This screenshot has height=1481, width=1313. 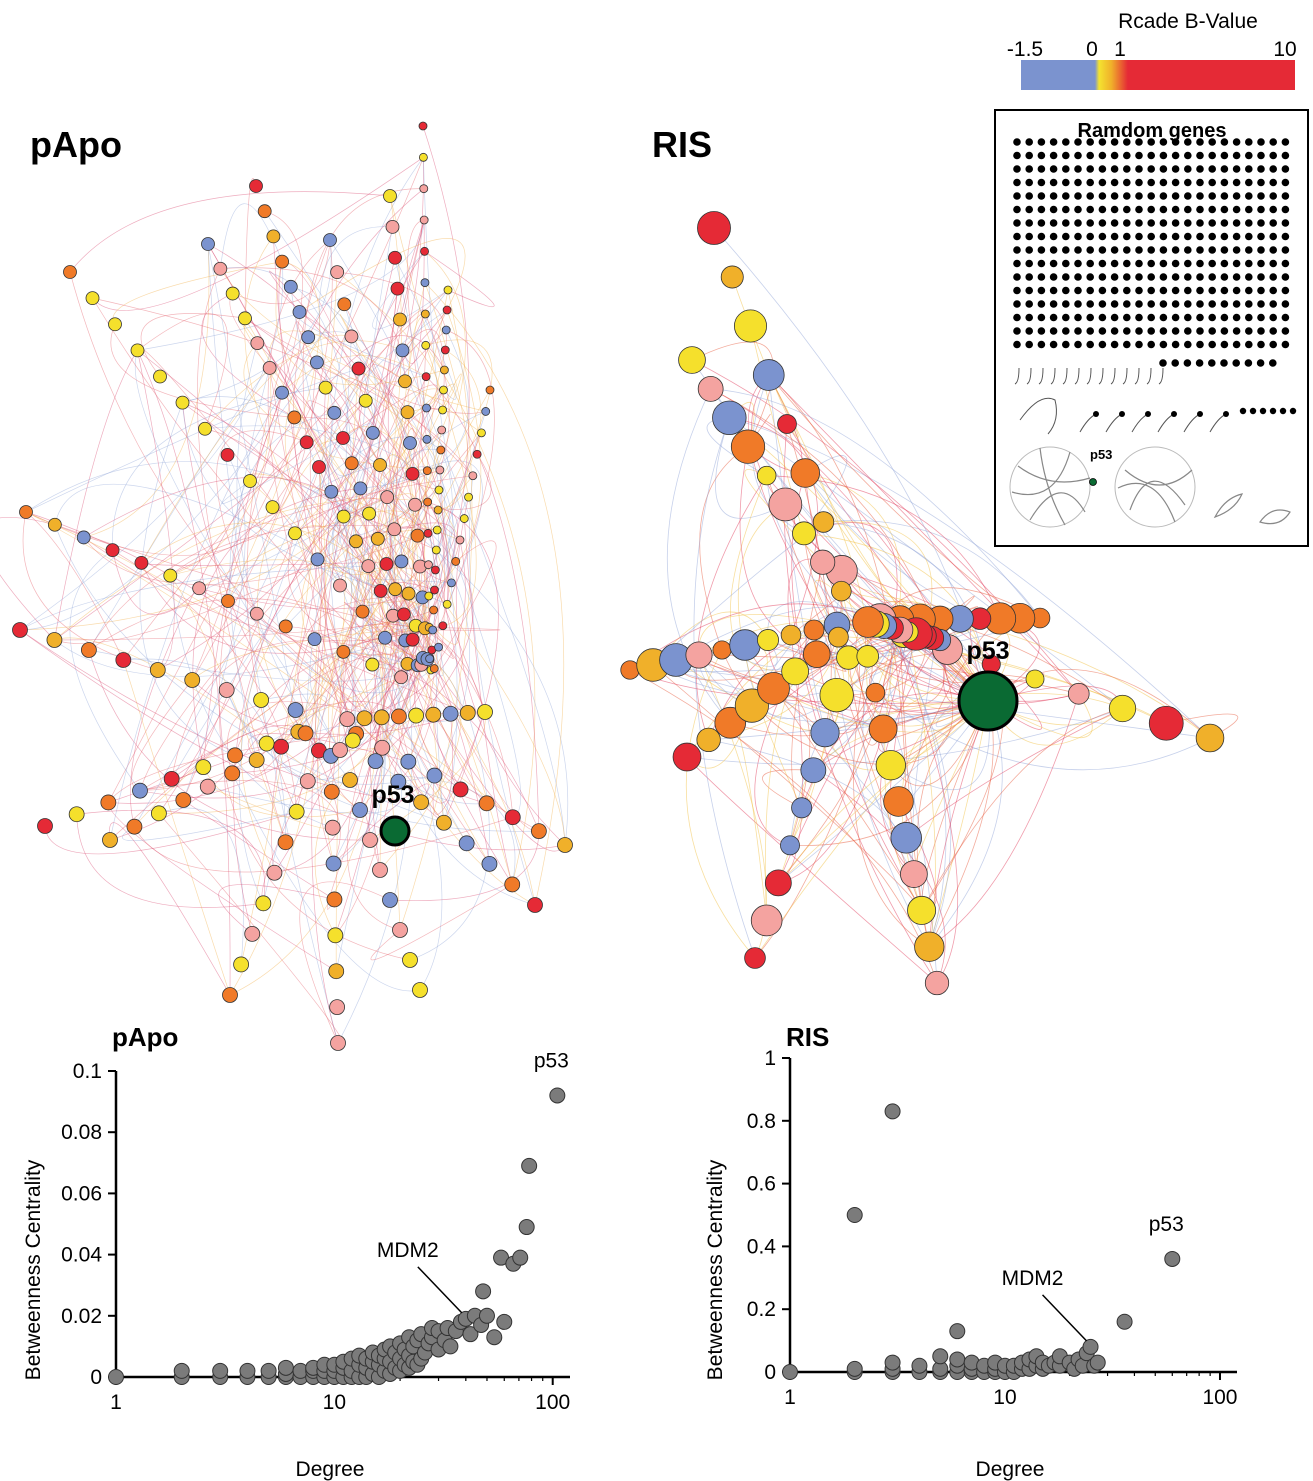 I want to click on random-genes-inset: Ramdom genes p53, so click(x=1151, y=328).